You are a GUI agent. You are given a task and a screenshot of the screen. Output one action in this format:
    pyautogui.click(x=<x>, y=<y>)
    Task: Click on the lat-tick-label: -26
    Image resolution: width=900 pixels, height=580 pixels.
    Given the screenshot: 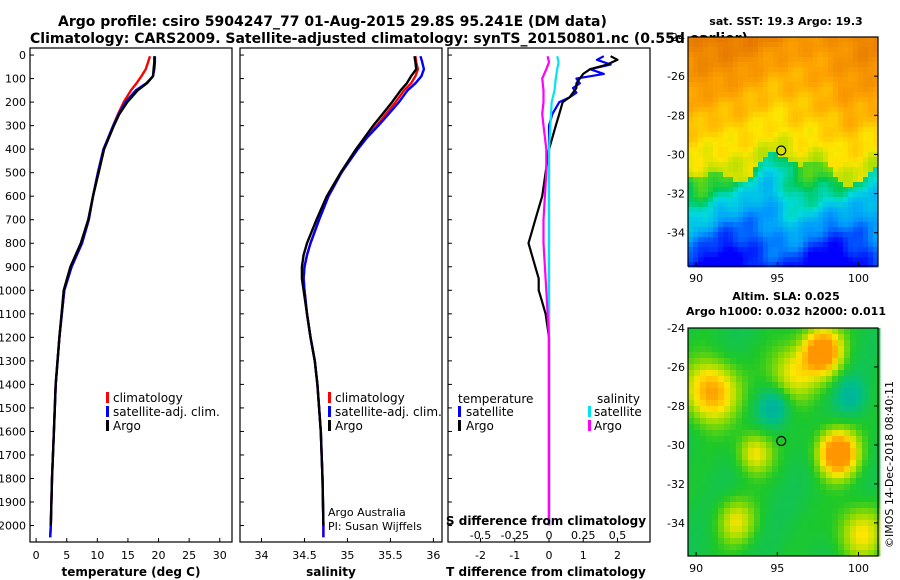 What is the action you would take?
    pyautogui.click(x=676, y=76)
    